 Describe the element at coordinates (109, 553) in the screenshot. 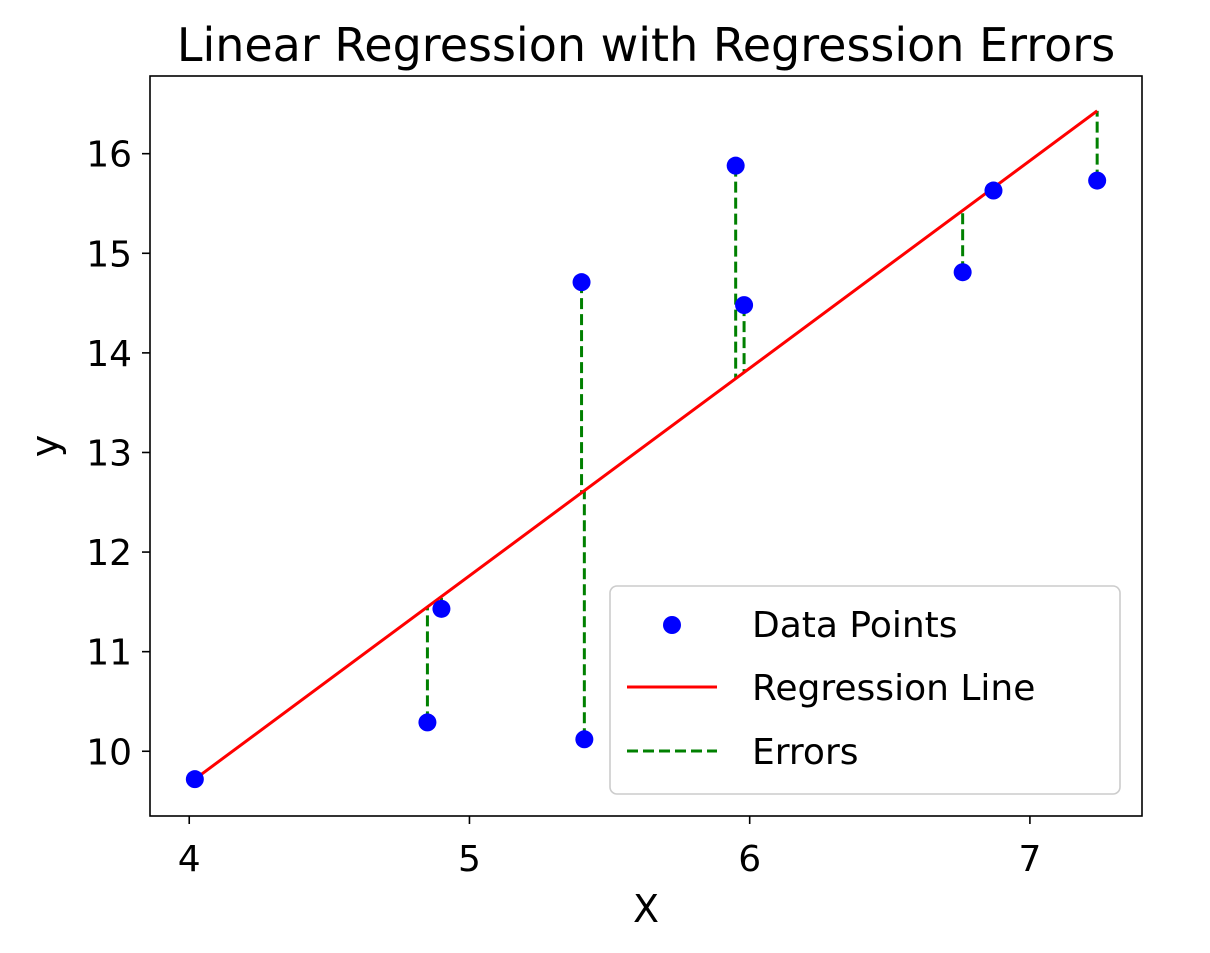

I see `y-tick-label-12: 12` at that location.